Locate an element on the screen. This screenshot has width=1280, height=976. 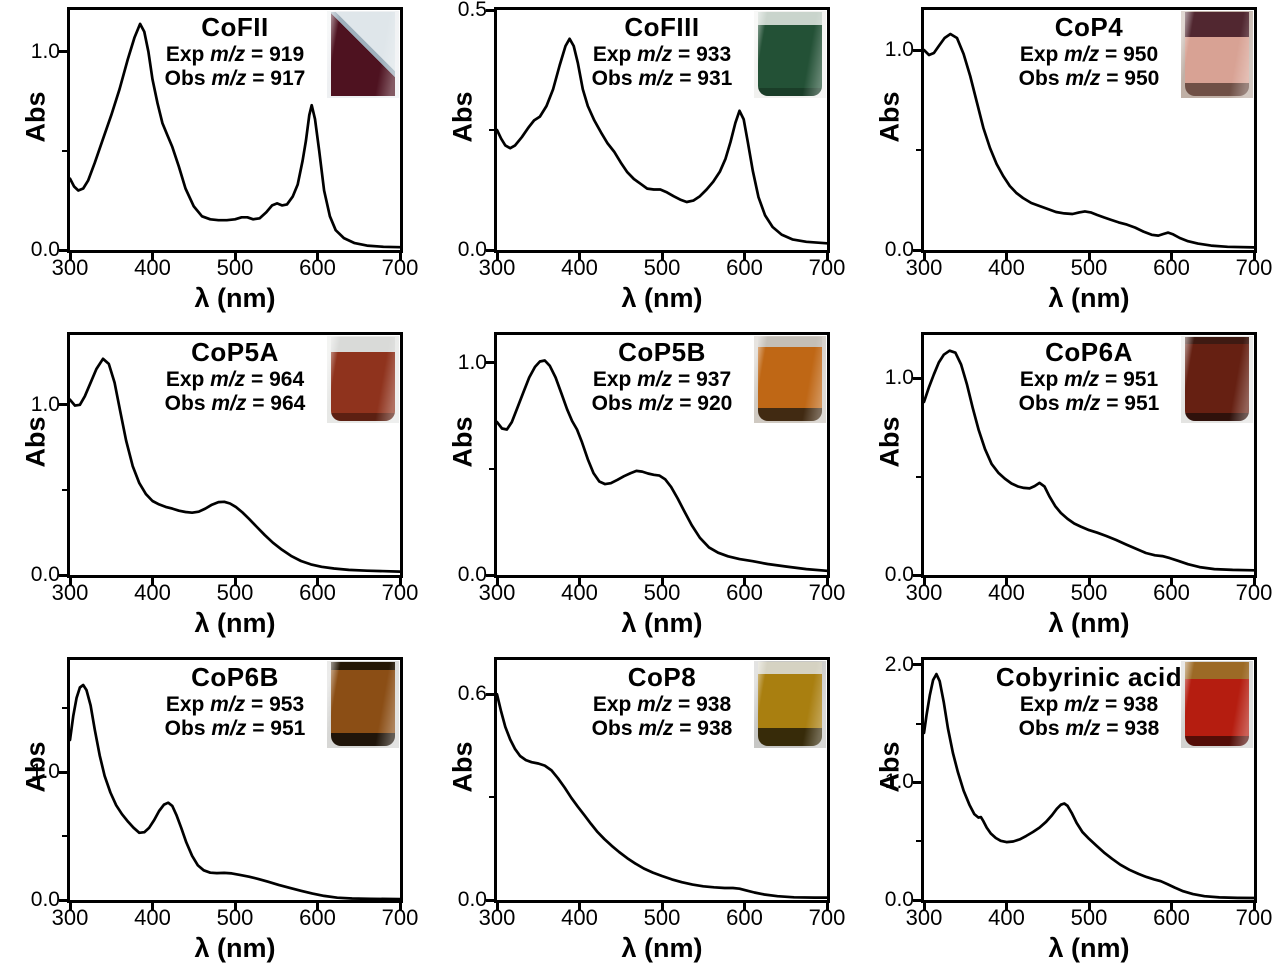
y-tick-label: 2.0 is located at coordinates (899, 664).